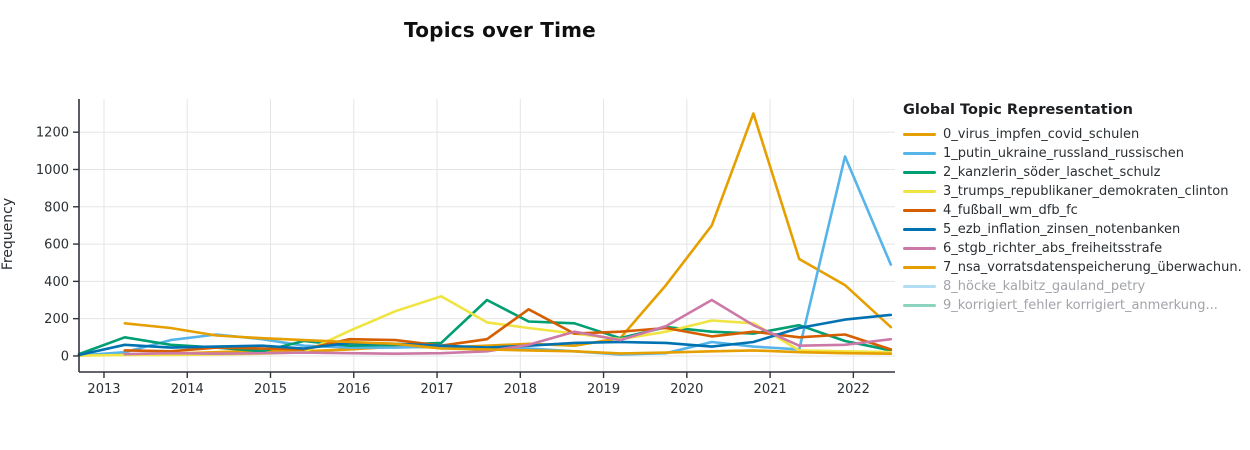  I want to click on legend-item-2: 2_kanzlerin_söder_laschet_schulz, so click(1076, 172).